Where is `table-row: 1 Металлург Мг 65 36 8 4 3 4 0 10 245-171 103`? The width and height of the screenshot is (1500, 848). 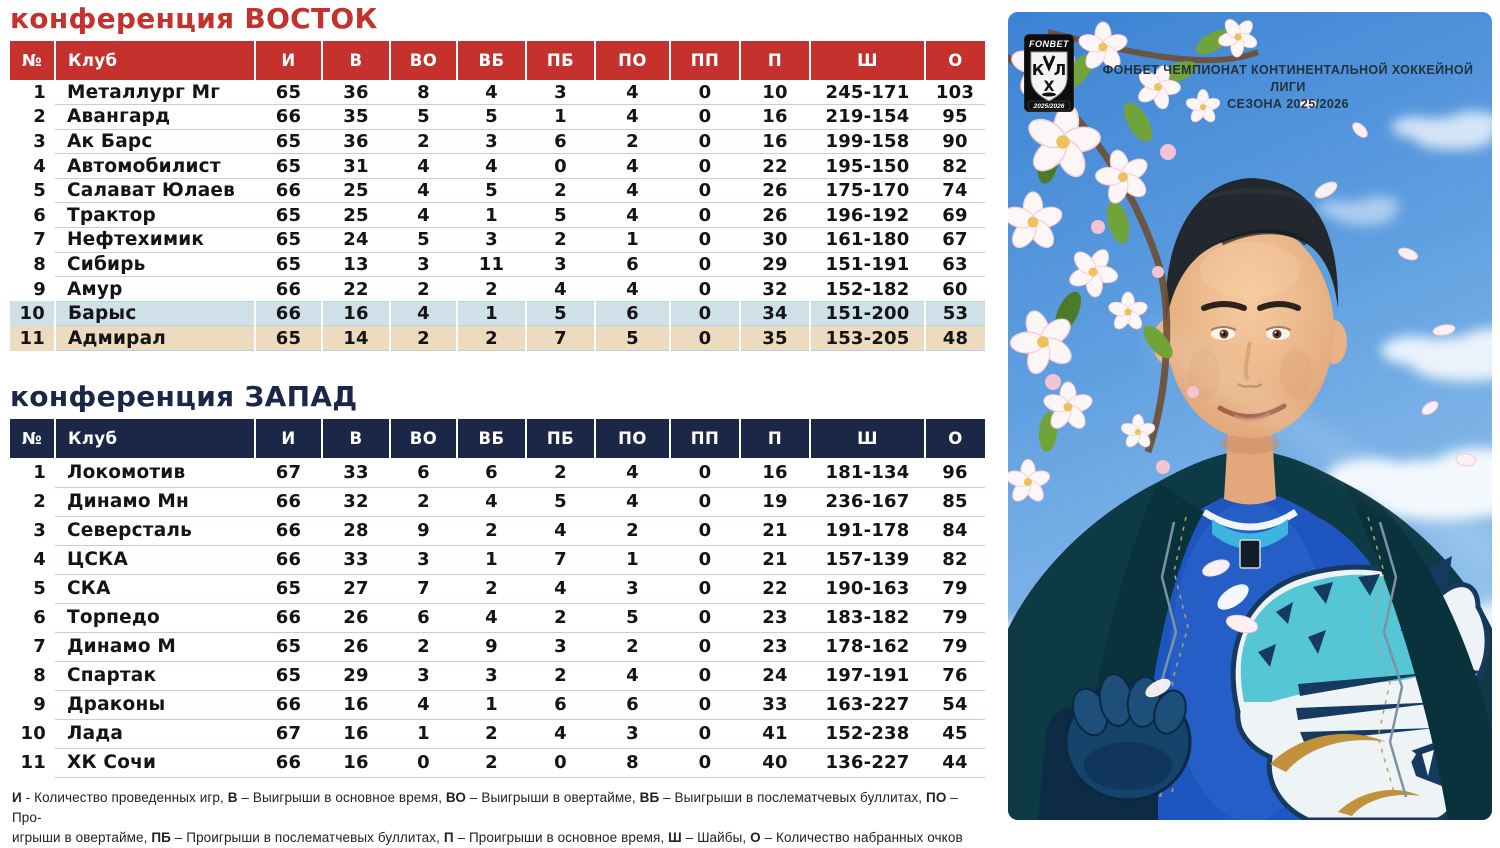
table-row: 1 Металлург Мг 65 36 8 4 3 4 0 10 245-171 103 is located at coordinates (497, 93).